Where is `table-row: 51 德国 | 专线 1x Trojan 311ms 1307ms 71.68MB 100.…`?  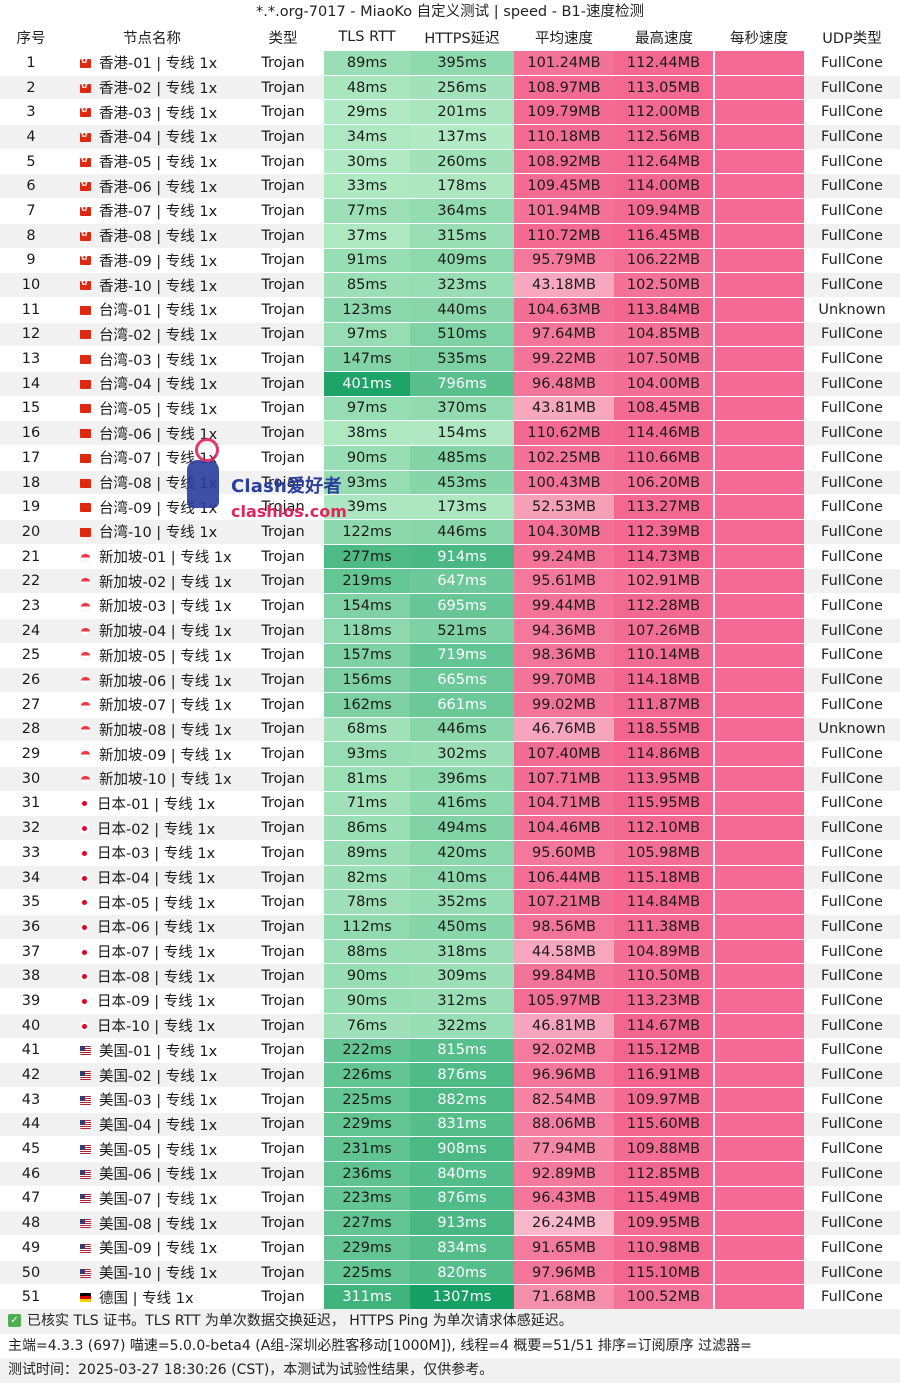
table-row: 51 德国 | 专线 1x Trojan 311ms 1307ms 71.68MB 100.… is located at coordinates (450, 1297).